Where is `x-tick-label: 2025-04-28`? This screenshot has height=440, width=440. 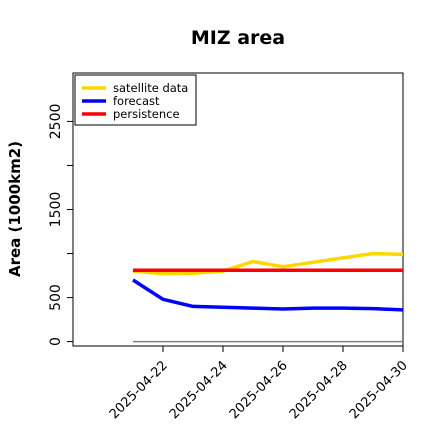
x-tick-label: 2025-04-28 is located at coordinates (319, 390).